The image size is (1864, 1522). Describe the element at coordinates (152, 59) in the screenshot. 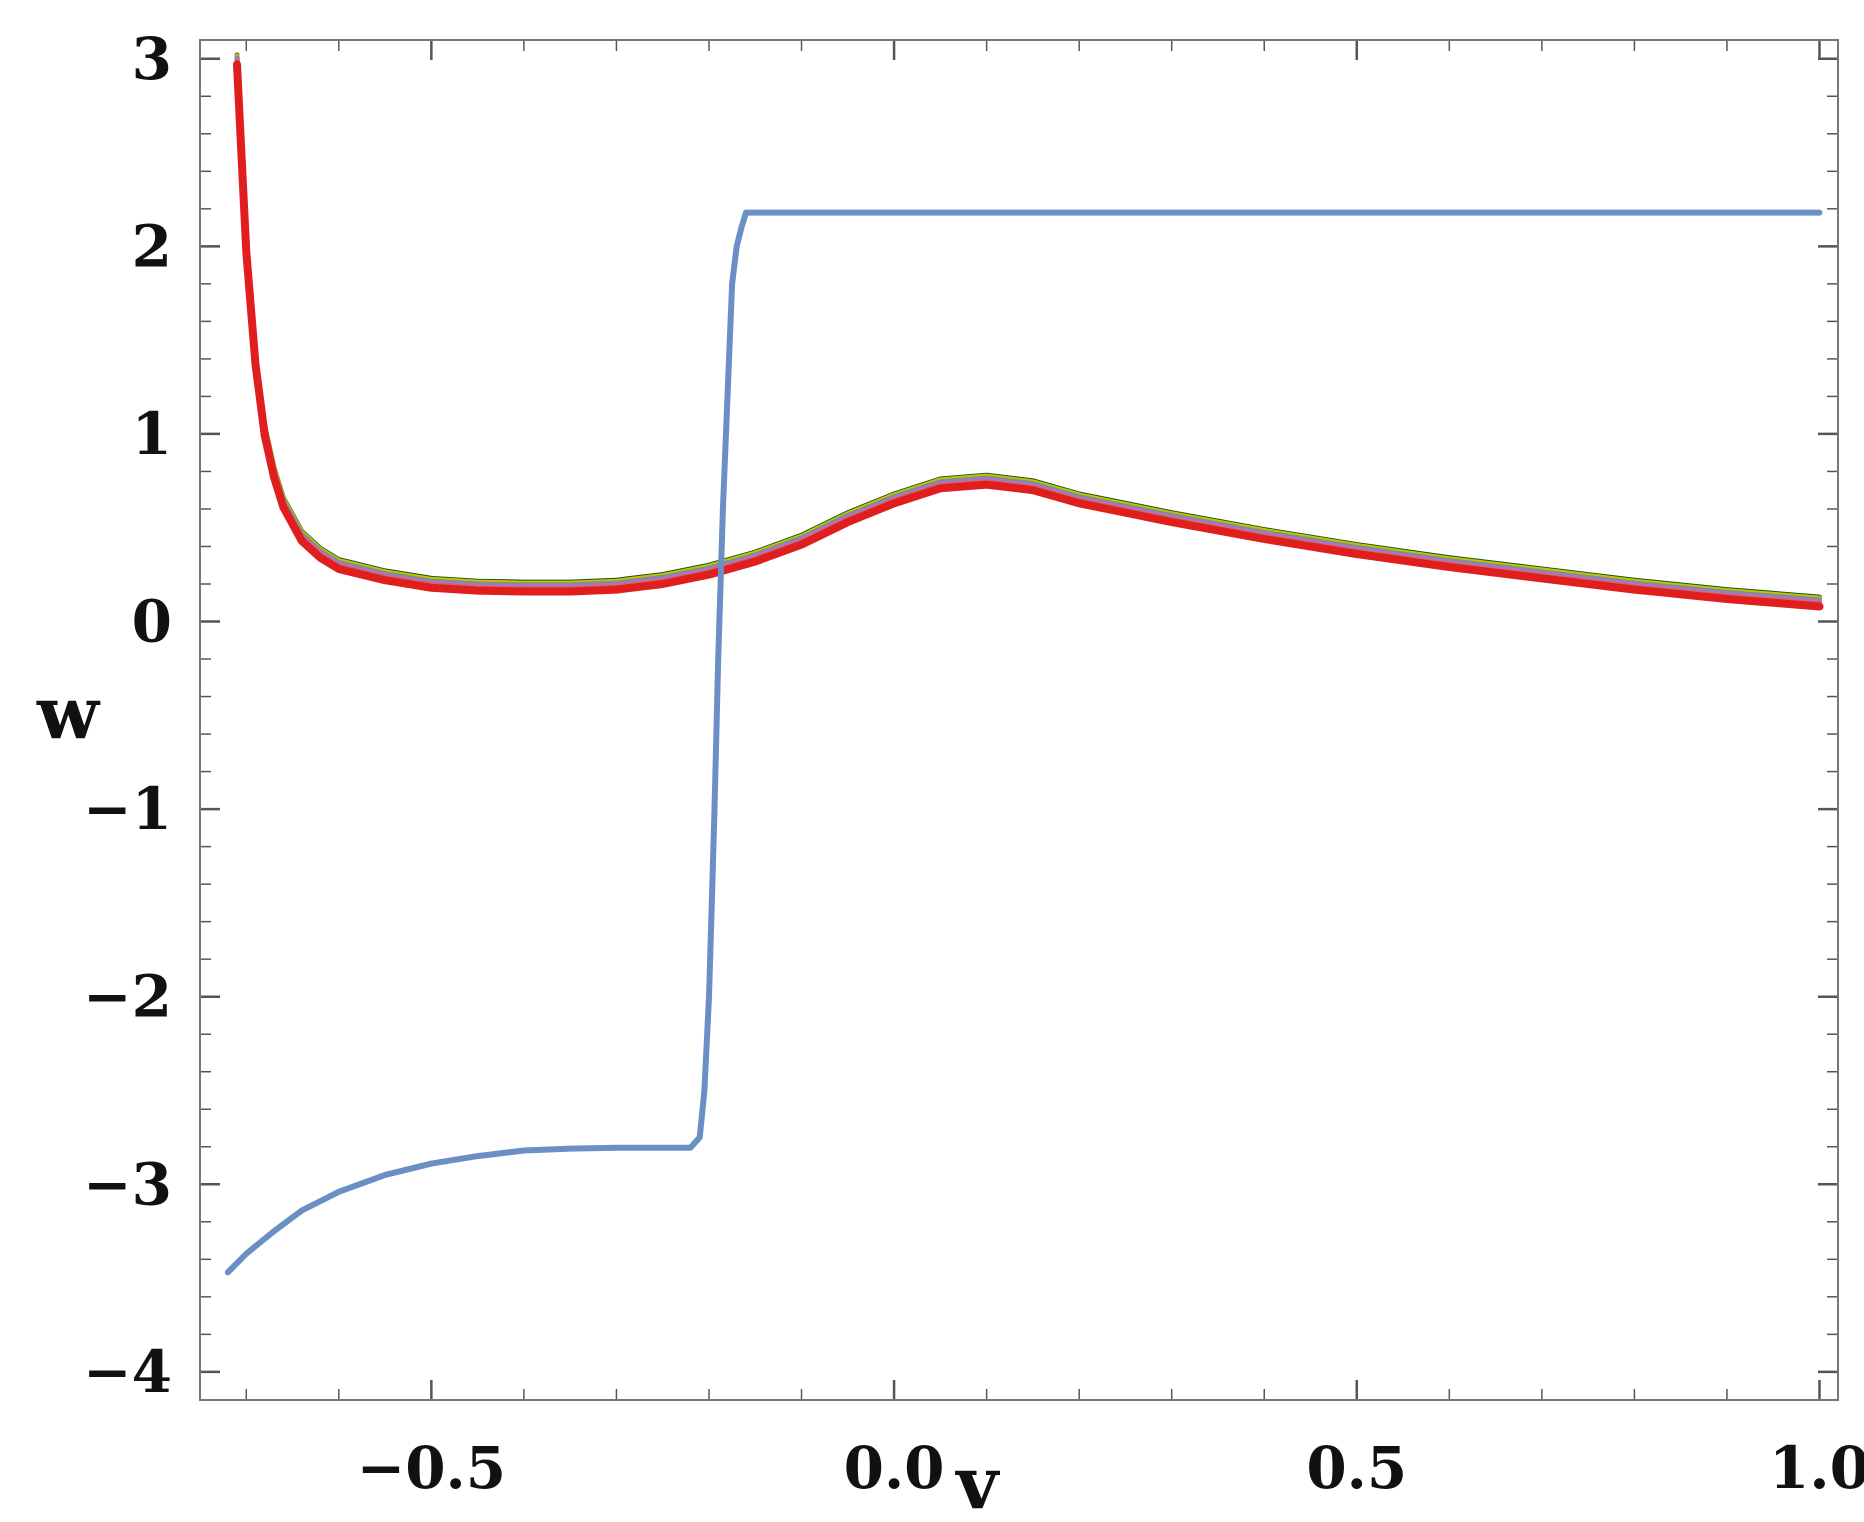

I see `y-tick-label: 3` at that location.